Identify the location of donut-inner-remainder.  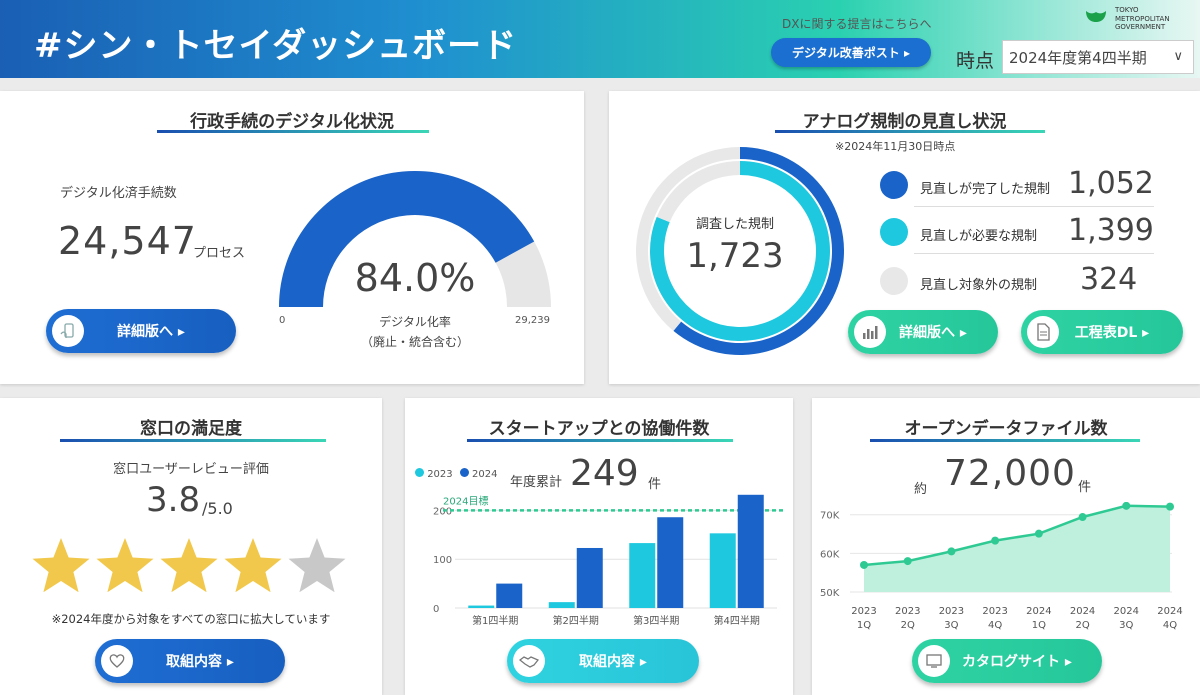
(698, 192).